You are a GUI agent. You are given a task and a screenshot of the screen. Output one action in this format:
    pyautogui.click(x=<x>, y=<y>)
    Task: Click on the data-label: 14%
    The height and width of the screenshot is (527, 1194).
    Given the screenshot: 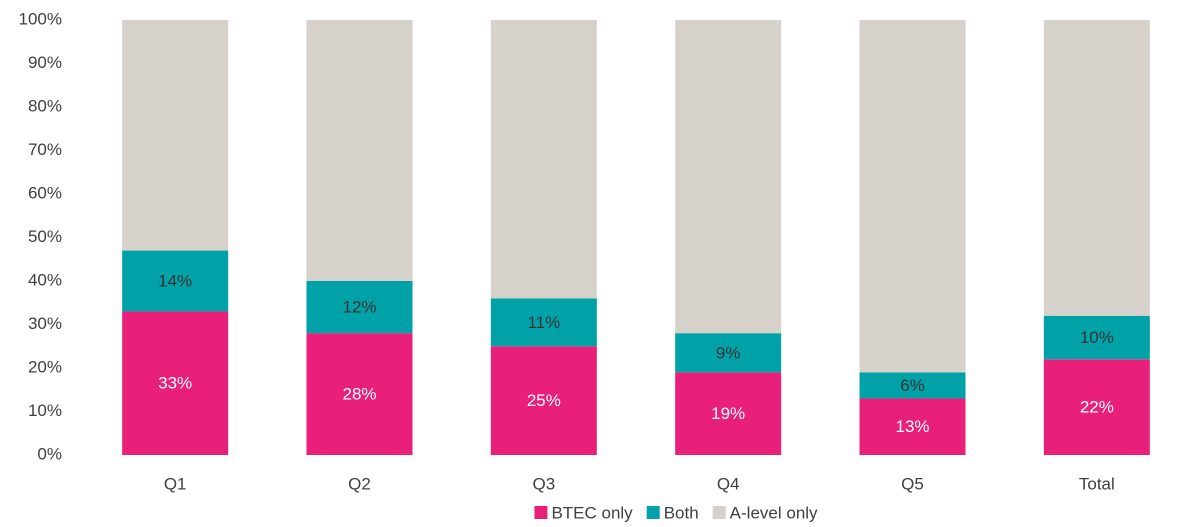 What is the action you would take?
    pyautogui.click(x=175, y=280)
    